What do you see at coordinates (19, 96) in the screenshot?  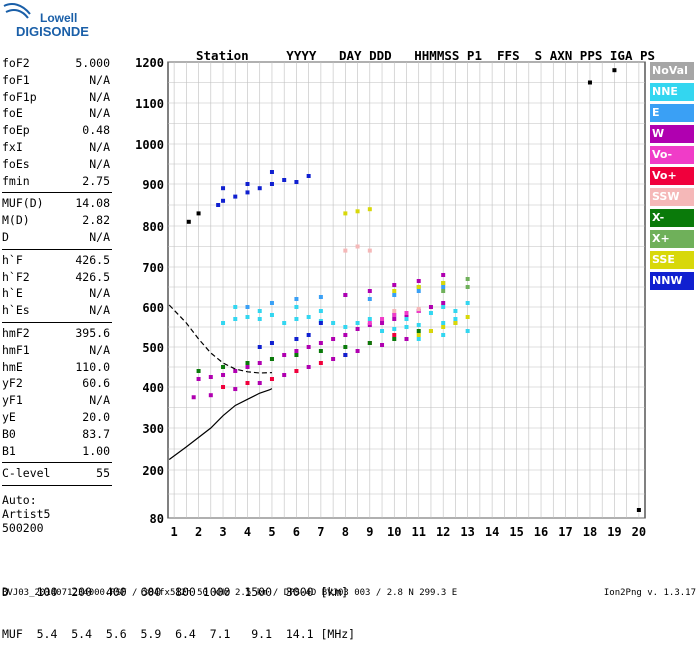 I see `parameter-name: foF1p` at bounding box center [19, 96].